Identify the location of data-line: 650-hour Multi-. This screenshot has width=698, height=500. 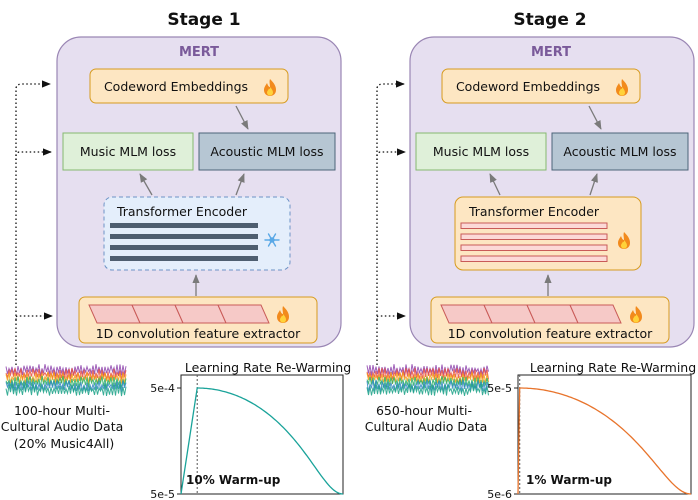
(424, 410).